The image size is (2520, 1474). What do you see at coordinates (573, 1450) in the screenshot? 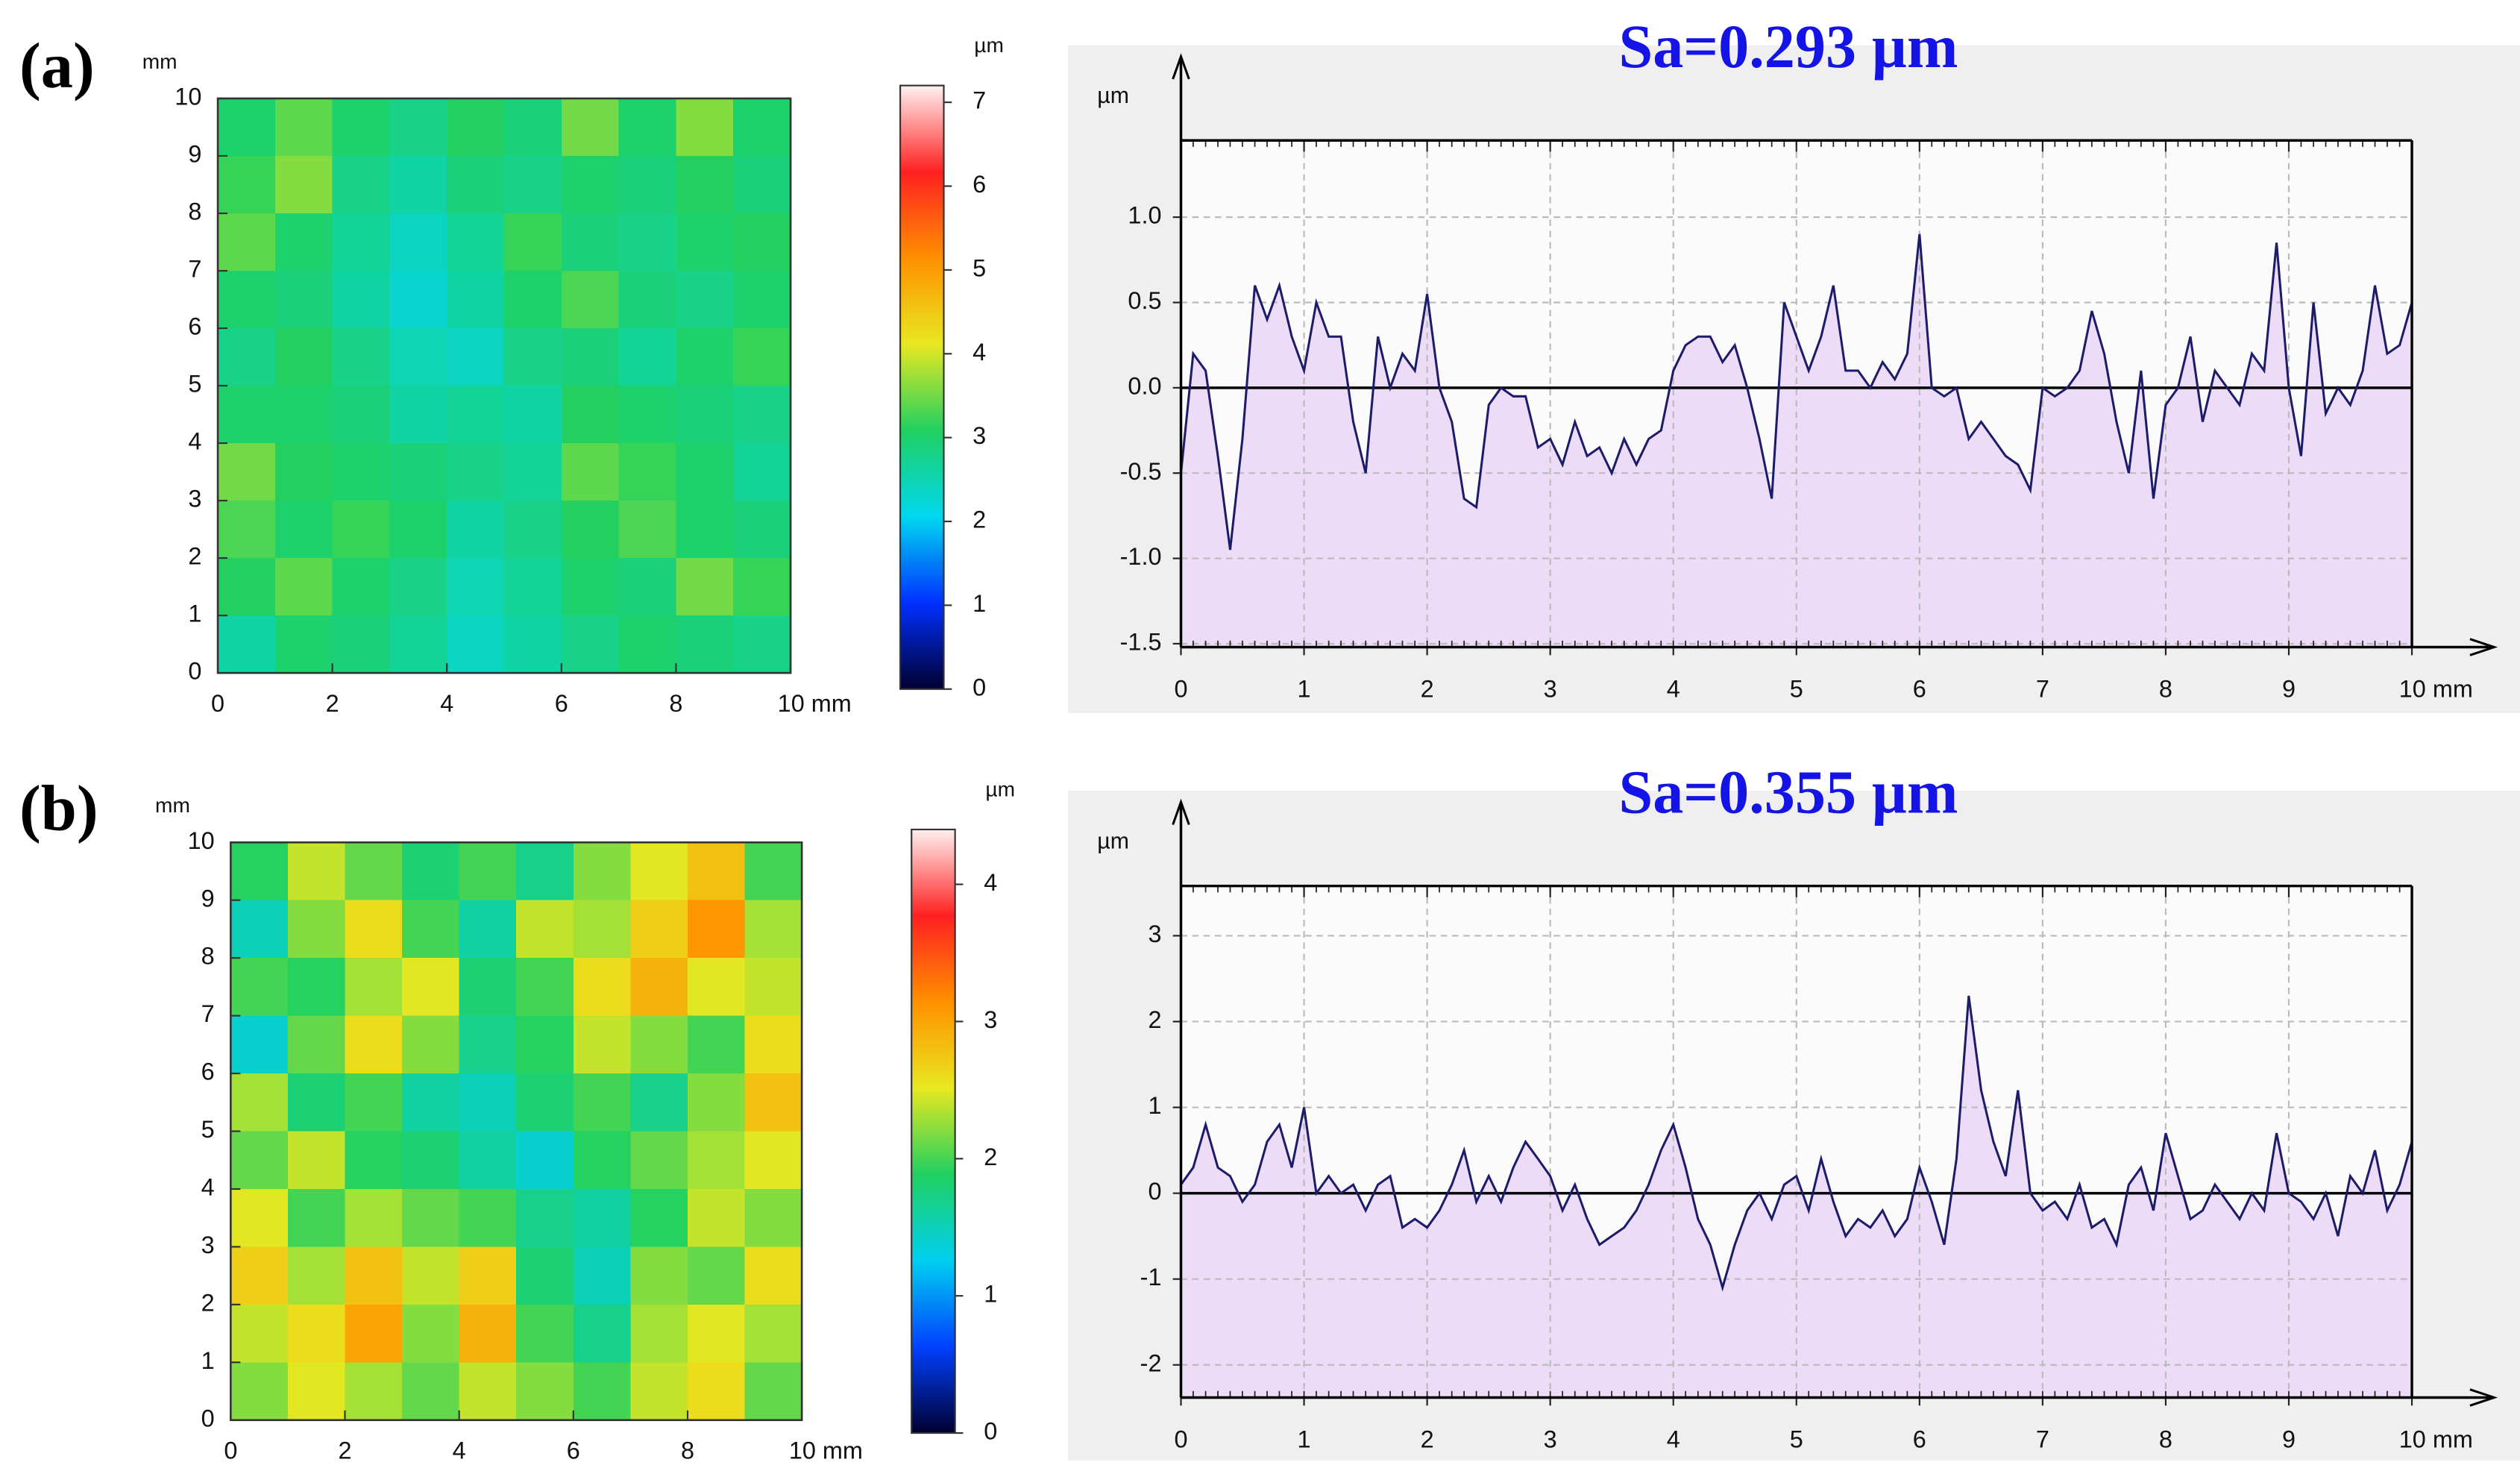
I see `x-tick-label: 6` at bounding box center [573, 1450].